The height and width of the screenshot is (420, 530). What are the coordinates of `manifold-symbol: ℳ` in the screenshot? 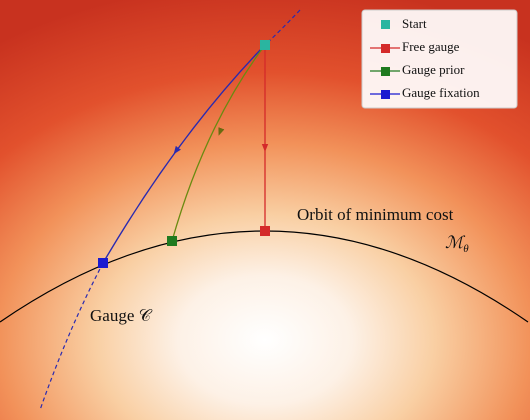 It's located at (455, 242).